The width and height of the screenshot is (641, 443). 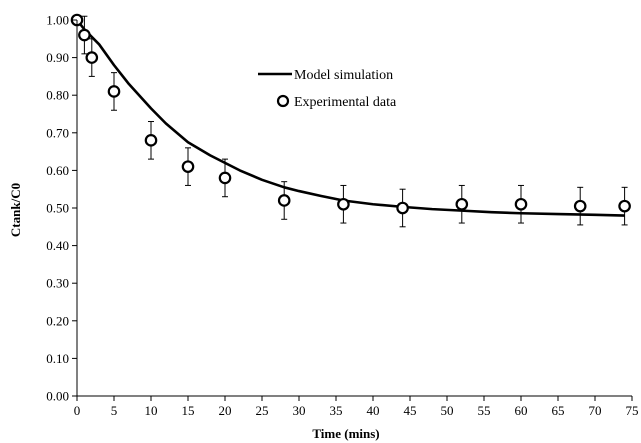 I want to click on x-tick-label: 75, so click(x=632, y=410).